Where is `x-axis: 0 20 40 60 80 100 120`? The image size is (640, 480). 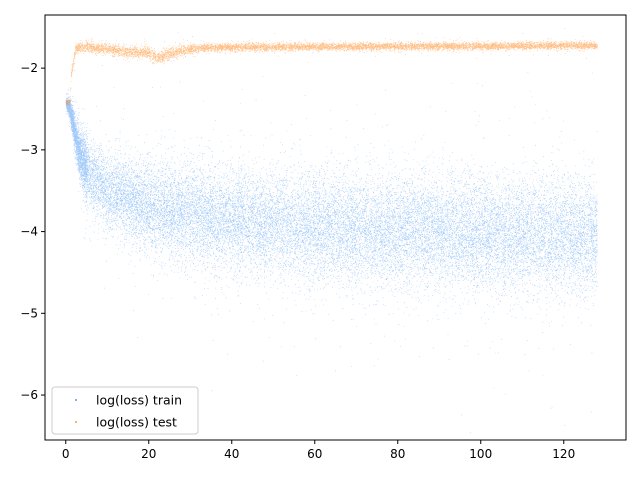
x-axis: 0 20 40 60 80 100 120 is located at coordinates (318, 450).